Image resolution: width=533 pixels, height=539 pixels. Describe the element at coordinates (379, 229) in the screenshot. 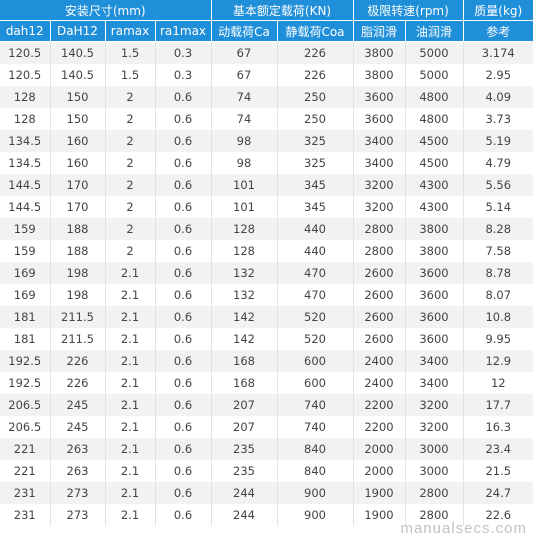

I see `table-cell: 2800` at that location.